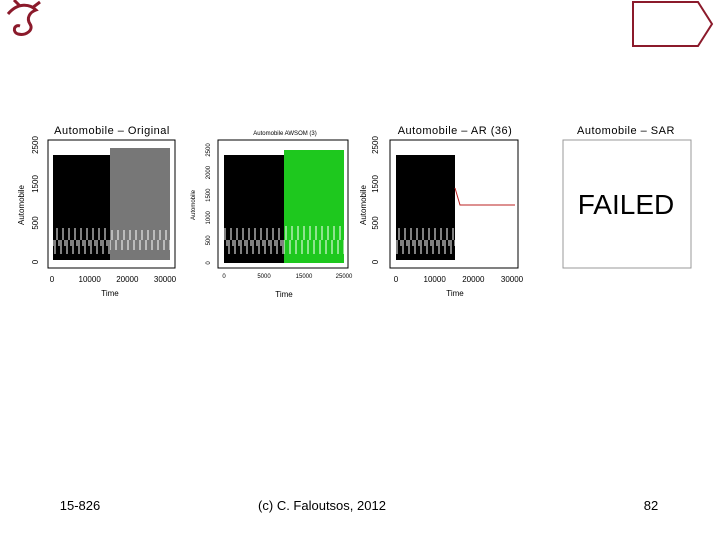  What do you see at coordinates (626, 131) in the screenshot?
I see `panel-title: Automobile – SAR` at bounding box center [626, 131].